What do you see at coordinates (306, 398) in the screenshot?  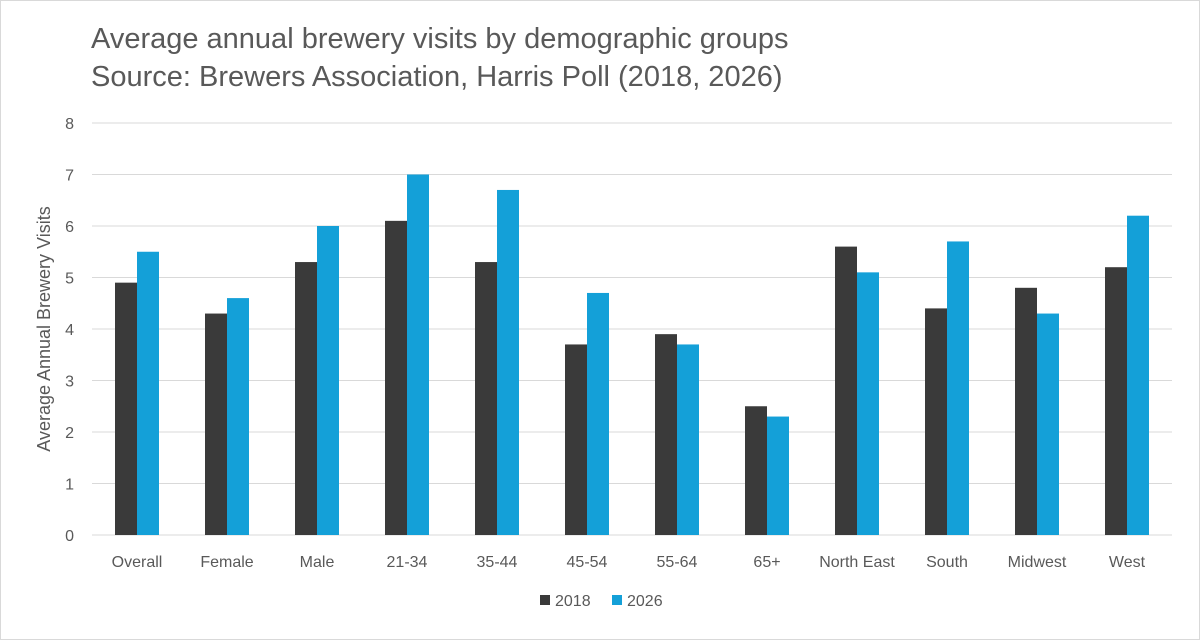 I see `bar-2018-male` at bounding box center [306, 398].